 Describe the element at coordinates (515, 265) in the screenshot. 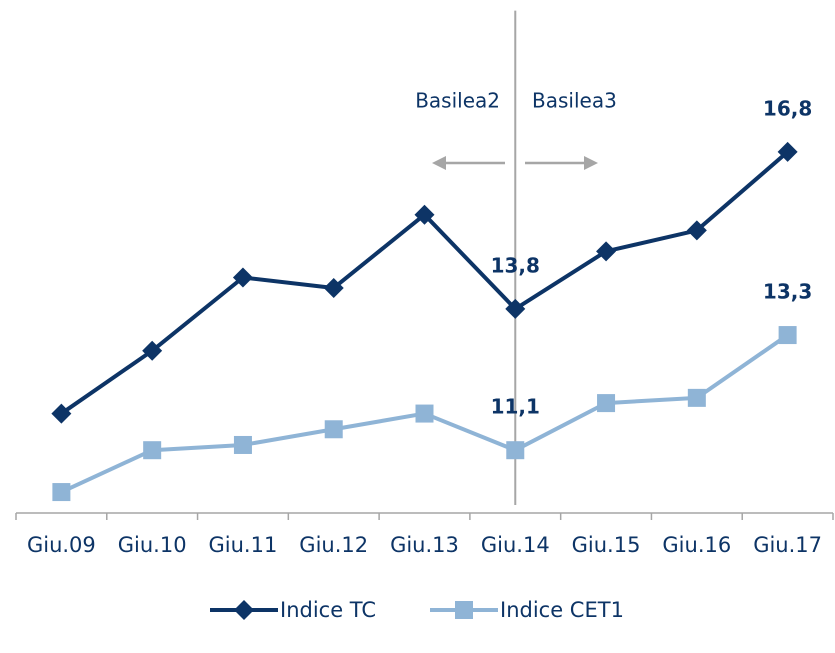

I see `data-label: 13,8` at that location.